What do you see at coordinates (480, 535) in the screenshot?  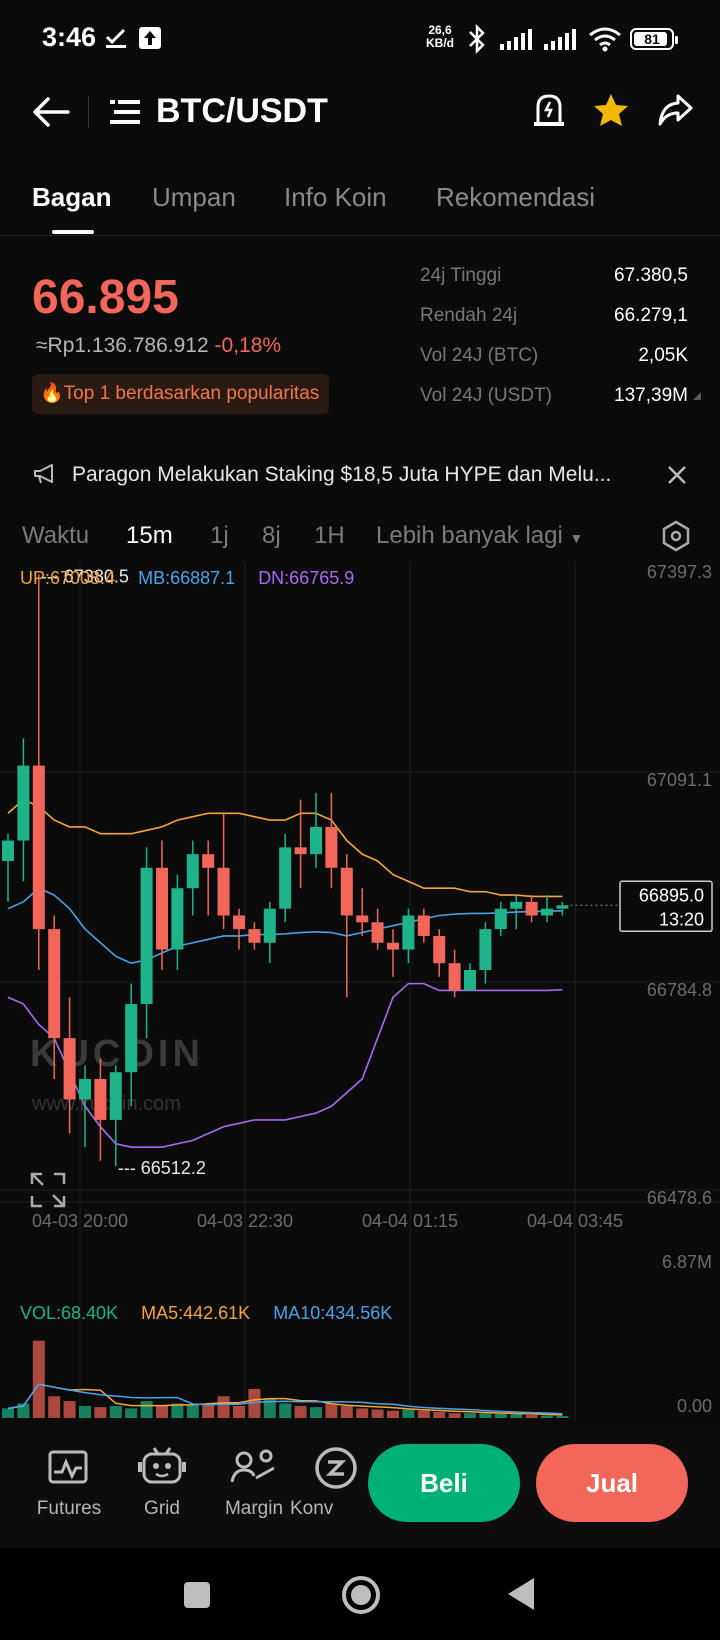 I see `interval-more: Lebih banyak lagi ▼` at bounding box center [480, 535].